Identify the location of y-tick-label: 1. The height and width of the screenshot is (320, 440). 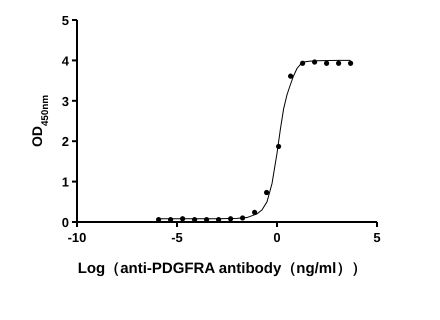
(65, 182).